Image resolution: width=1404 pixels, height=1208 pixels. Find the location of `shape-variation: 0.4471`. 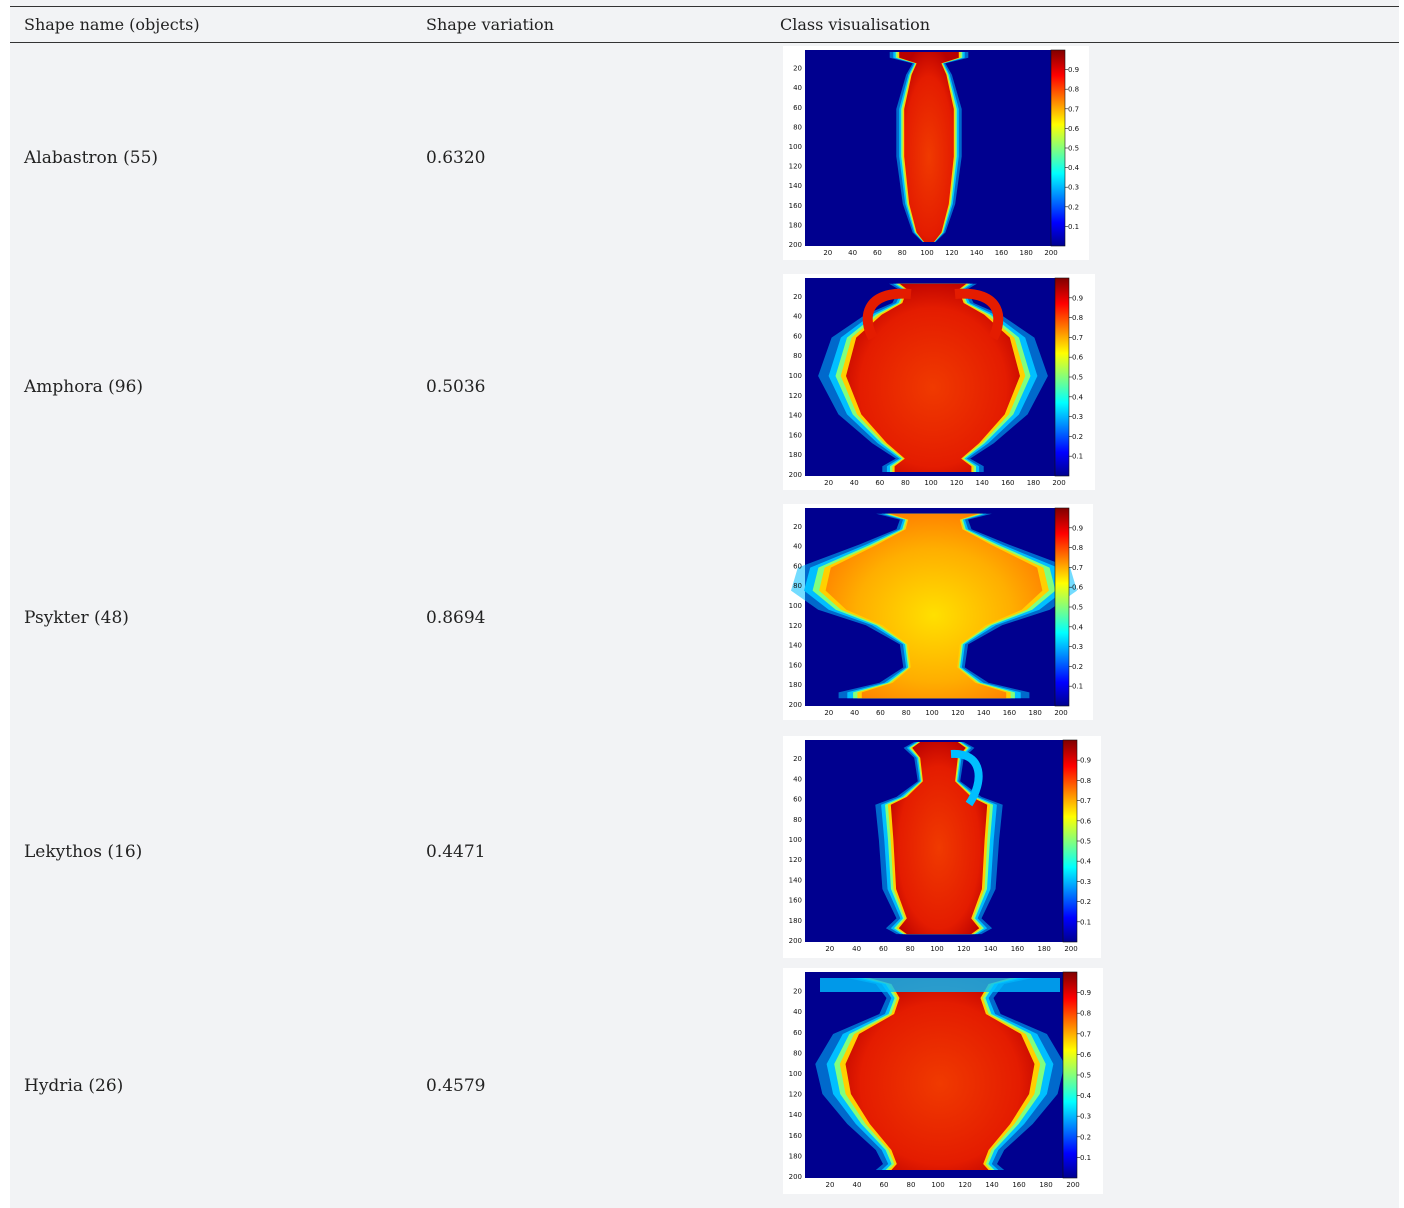

shape-variation: 0.4471 is located at coordinates (456, 852).